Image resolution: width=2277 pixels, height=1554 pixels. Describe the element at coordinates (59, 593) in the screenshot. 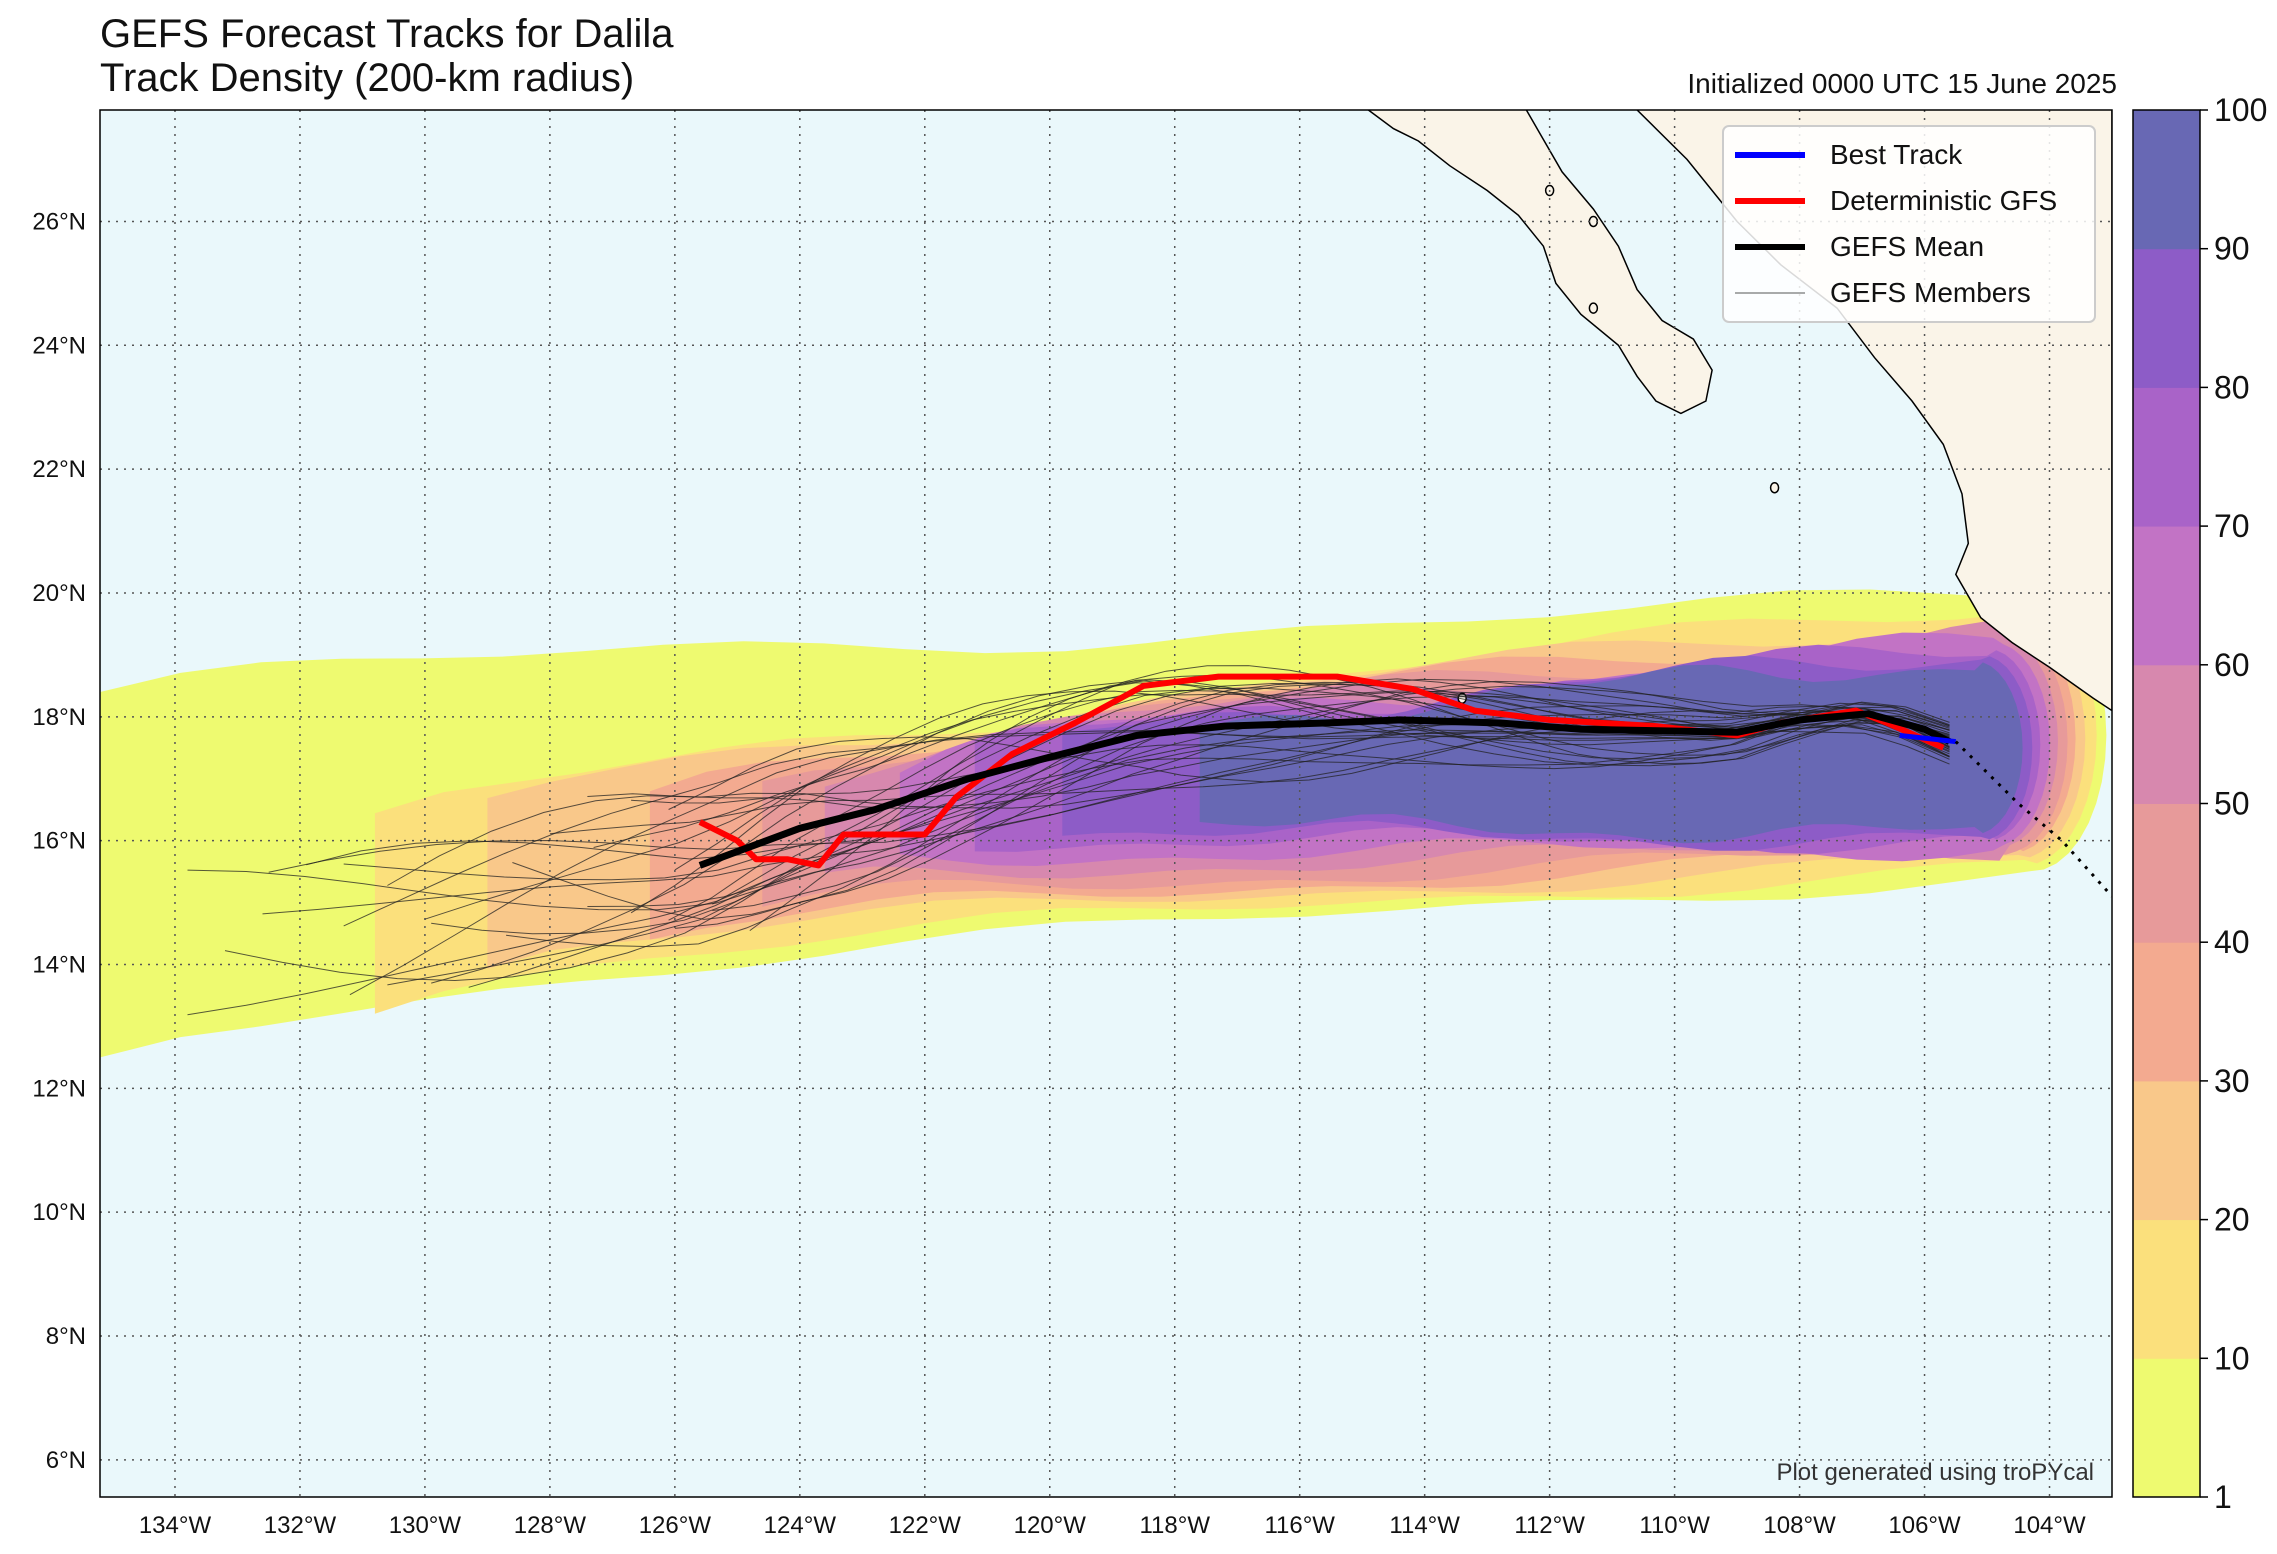

I see `latitude-tick-label: 20°N` at that location.